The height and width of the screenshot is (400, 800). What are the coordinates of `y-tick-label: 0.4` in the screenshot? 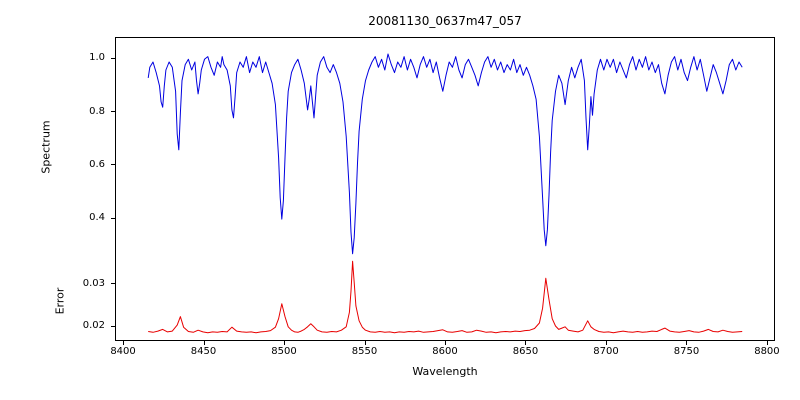 It's located at (97, 218).